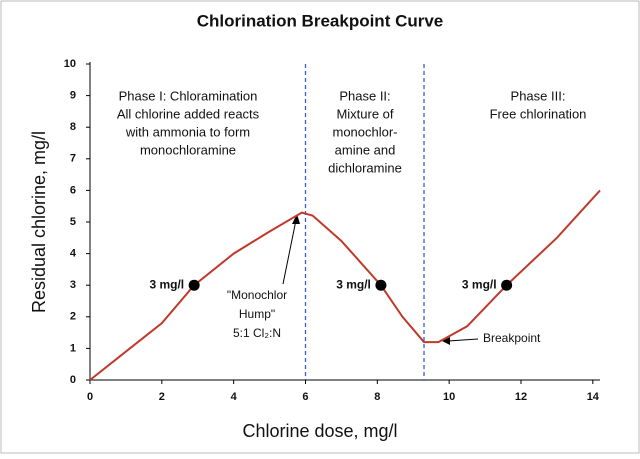 This screenshot has height=459, width=640. What do you see at coordinates (377, 397) in the screenshot?
I see `x-tick-label: 8` at bounding box center [377, 397].